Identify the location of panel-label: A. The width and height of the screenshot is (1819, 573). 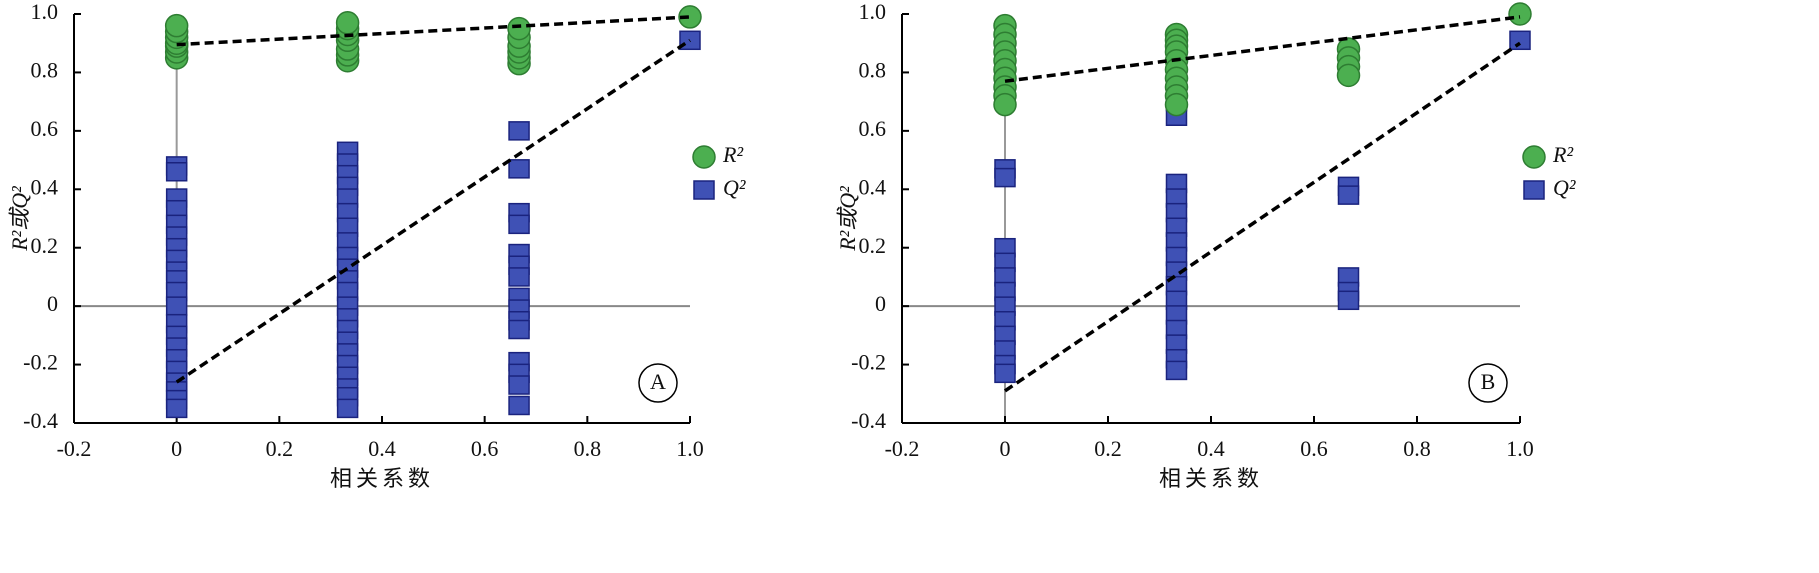
(658, 381).